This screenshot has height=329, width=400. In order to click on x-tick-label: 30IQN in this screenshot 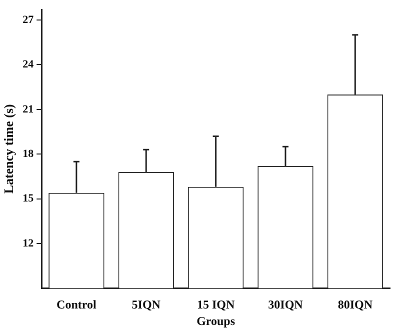, I will do `click(286, 304)`.